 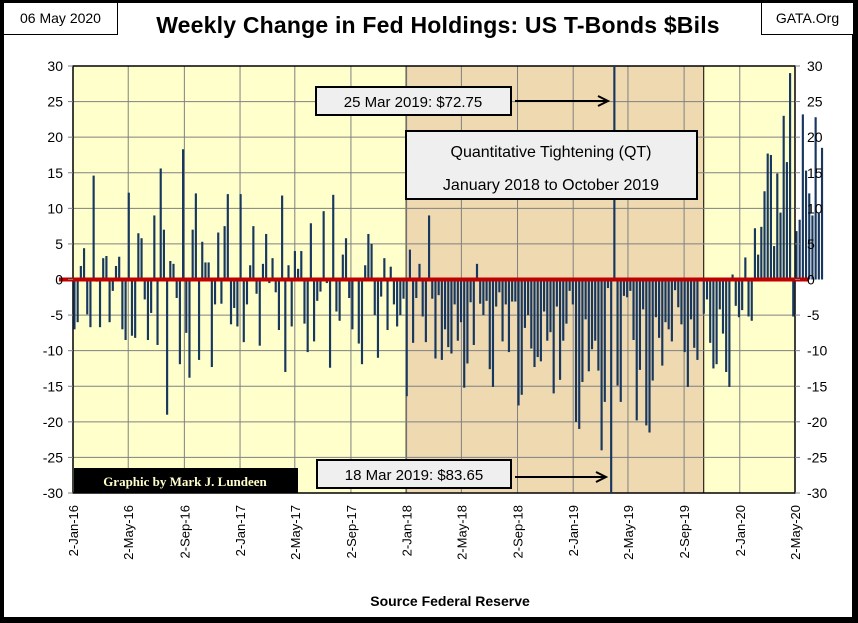 What do you see at coordinates (684, 531) in the screenshot?
I see `x-tick-label: 2-Sep-19` at bounding box center [684, 531].